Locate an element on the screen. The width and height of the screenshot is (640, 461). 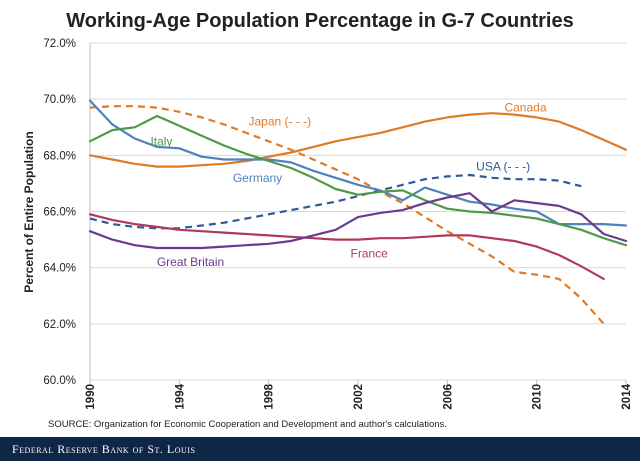
x-tick-label: 2010 is located at coordinates (538, 397).